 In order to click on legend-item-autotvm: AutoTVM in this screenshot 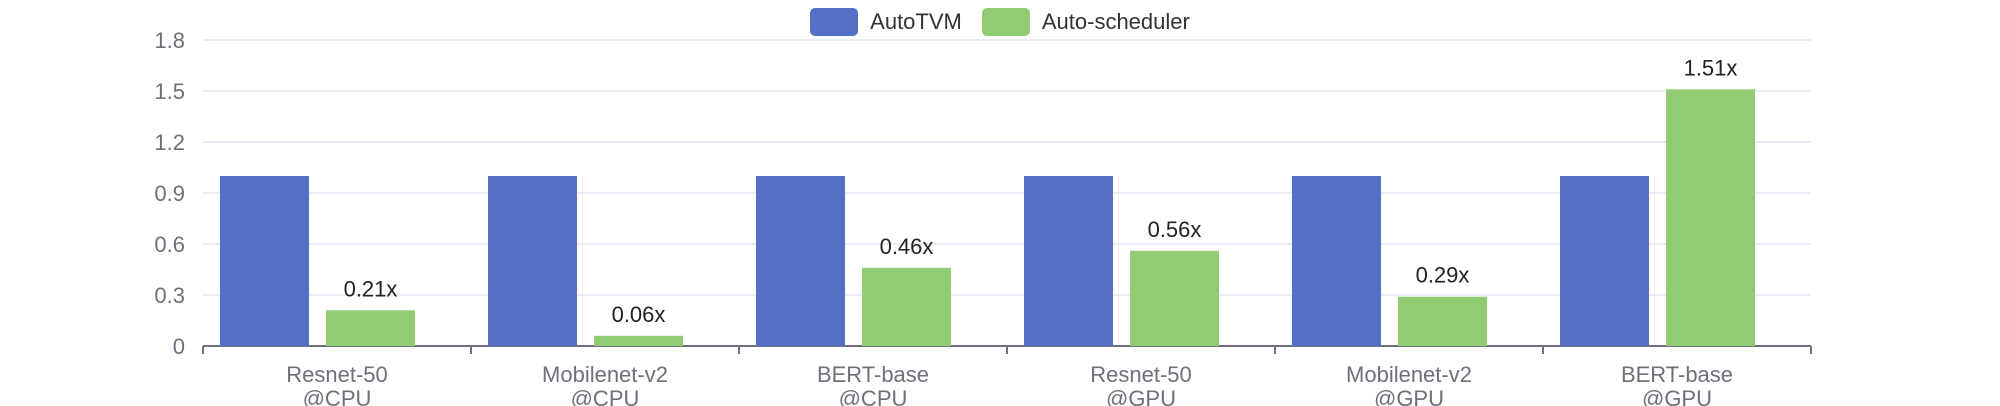, I will do `click(886, 22)`.